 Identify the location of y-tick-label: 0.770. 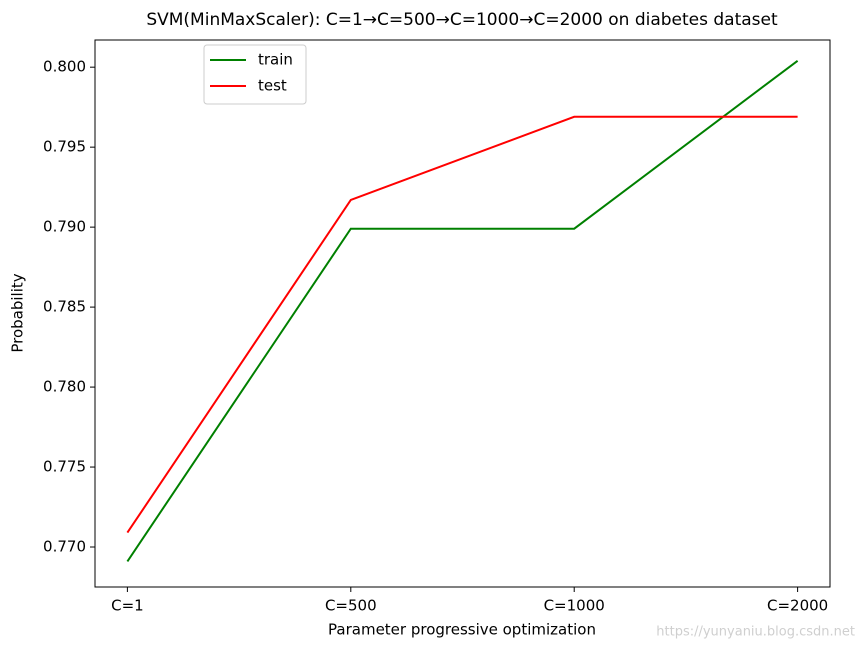
(64, 547).